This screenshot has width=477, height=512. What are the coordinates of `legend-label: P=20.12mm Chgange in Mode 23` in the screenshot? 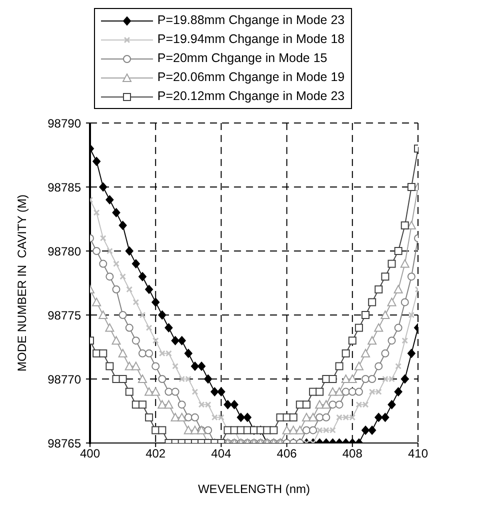 It's located at (251, 96).